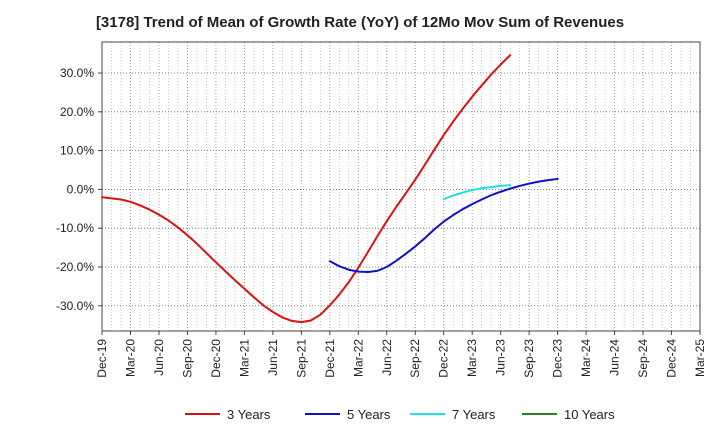  Describe the element at coordinates (130, 358) in the screenshot. I see `x-tick-label: Mar-20` at that location.